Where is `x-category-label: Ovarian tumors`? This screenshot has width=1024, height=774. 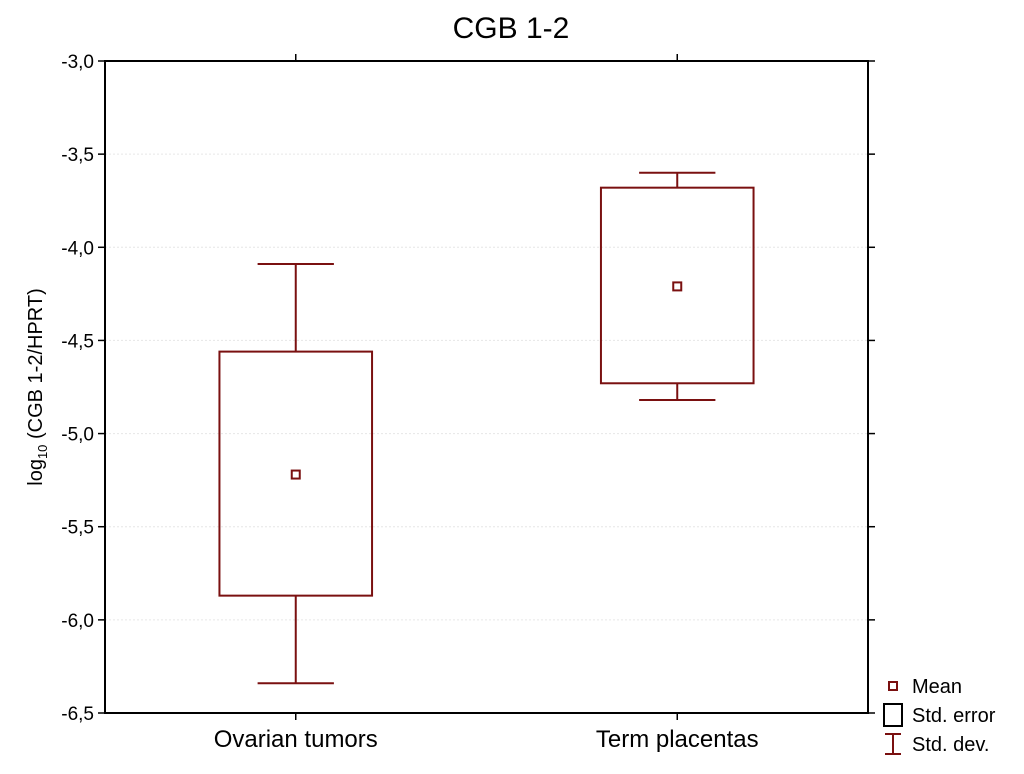
x-category-label: Ovarian tumors is located at coordinates (296, 739).